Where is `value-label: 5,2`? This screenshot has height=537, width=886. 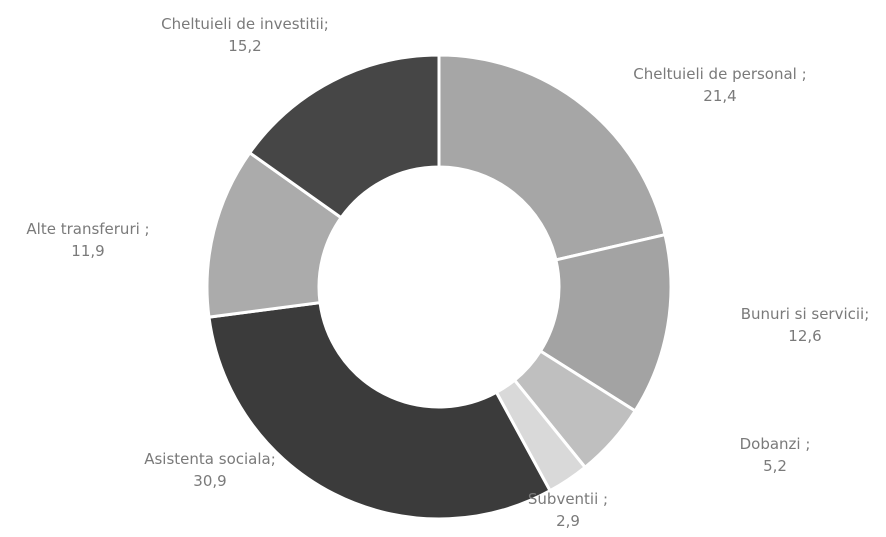 value-label: 5,2 is located at coordinates (775, 466).